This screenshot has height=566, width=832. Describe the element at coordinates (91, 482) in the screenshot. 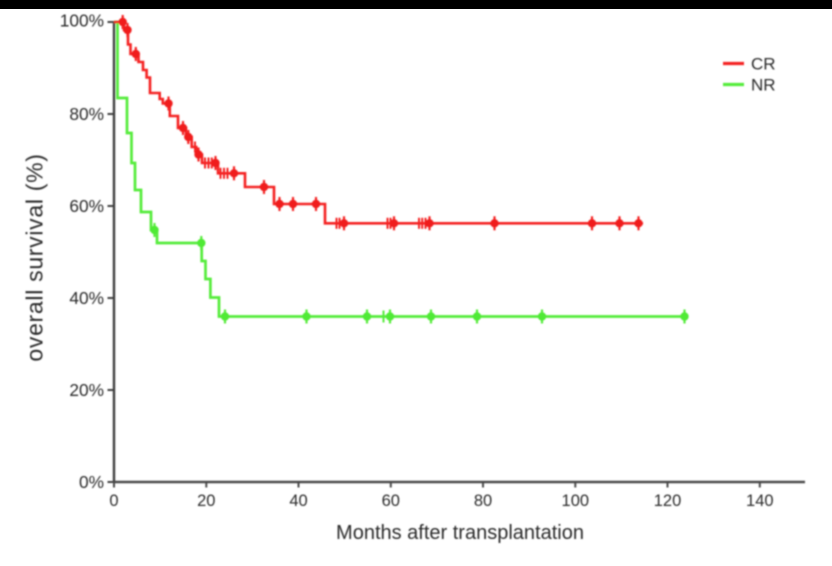

I see `svg-text: 0%` at that location.